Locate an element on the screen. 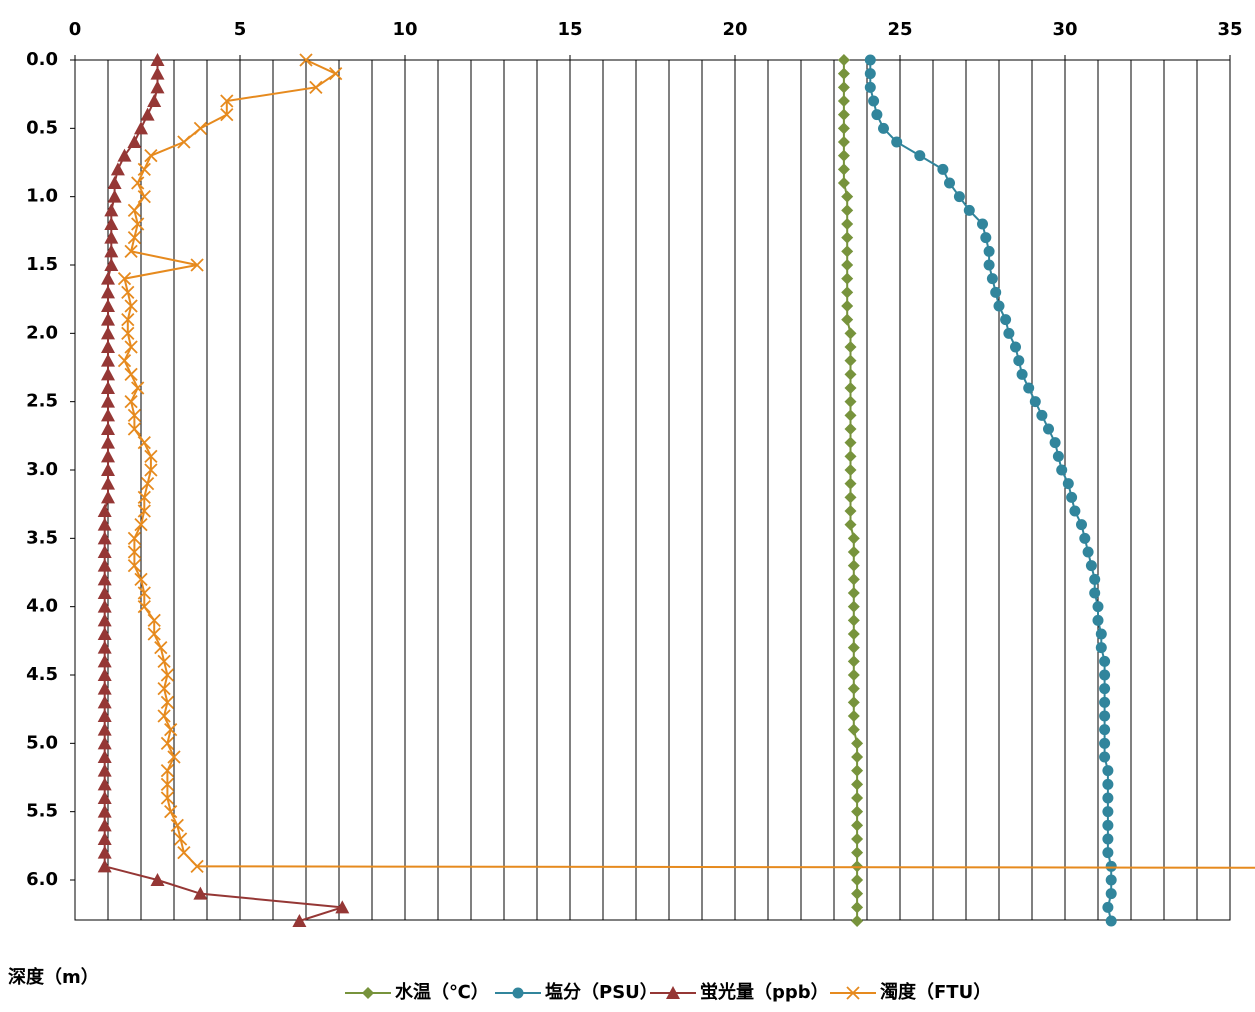 The width and height of the screenshot is (1255, 1012). legend-label: 蛍光量（ppb） is located at coordinates (764, 992).